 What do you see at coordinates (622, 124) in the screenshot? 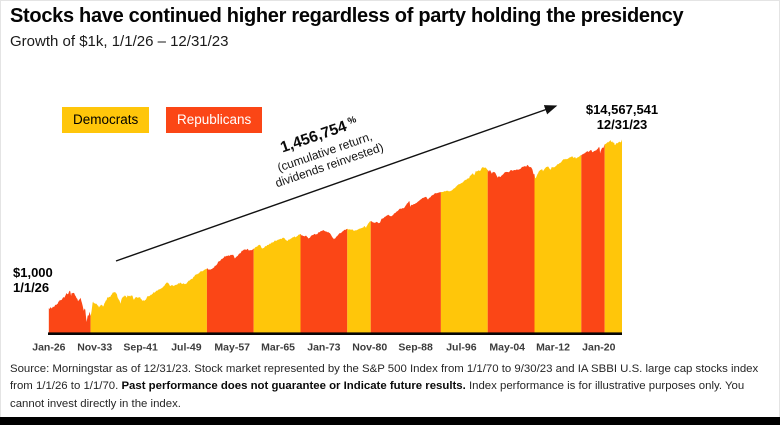
I see `end-date: 12/31/23` at bounding box center [622, 124].